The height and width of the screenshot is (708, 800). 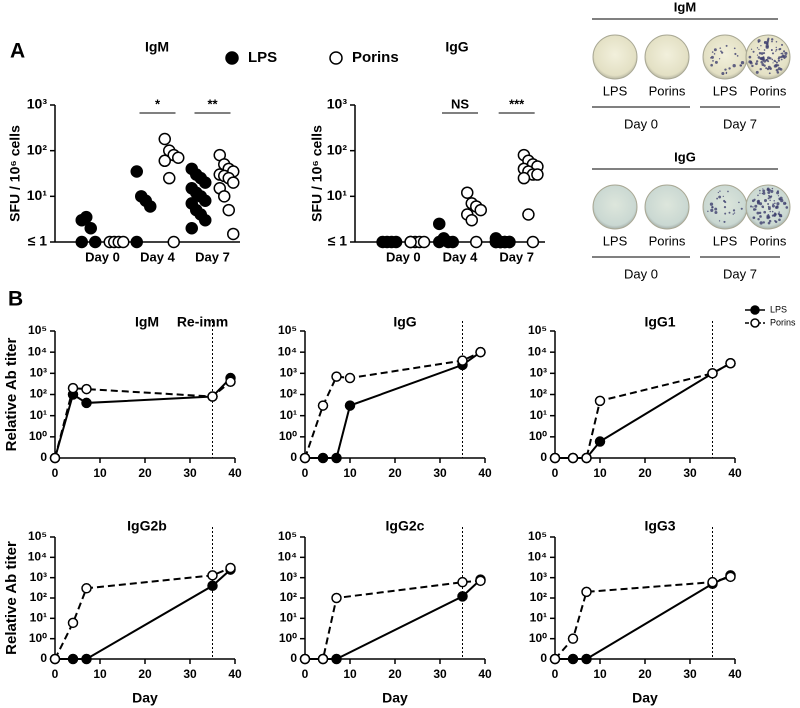 I want to click on y-tick-label: 10¹, so click(x=538, y=415).